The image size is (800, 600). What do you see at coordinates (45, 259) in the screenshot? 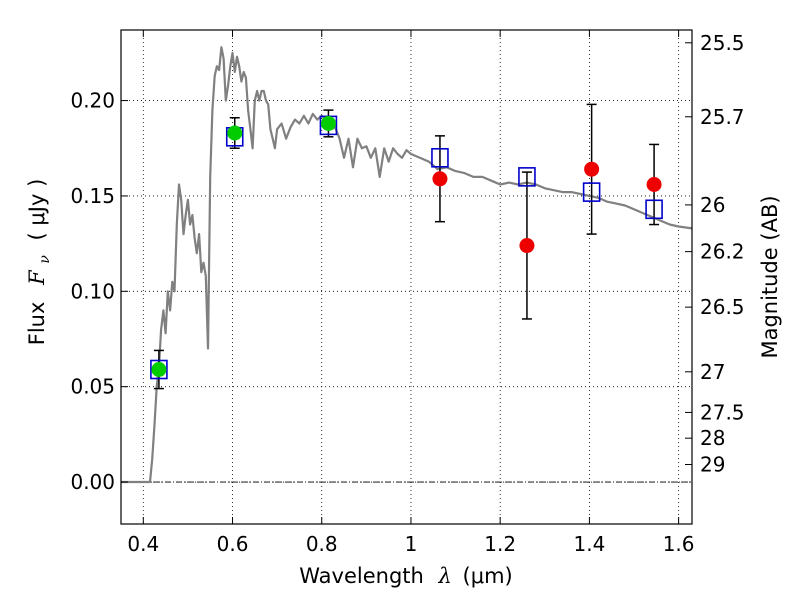
I see `y-axis-label-subscript: ν` at bounding box center [45, 259].